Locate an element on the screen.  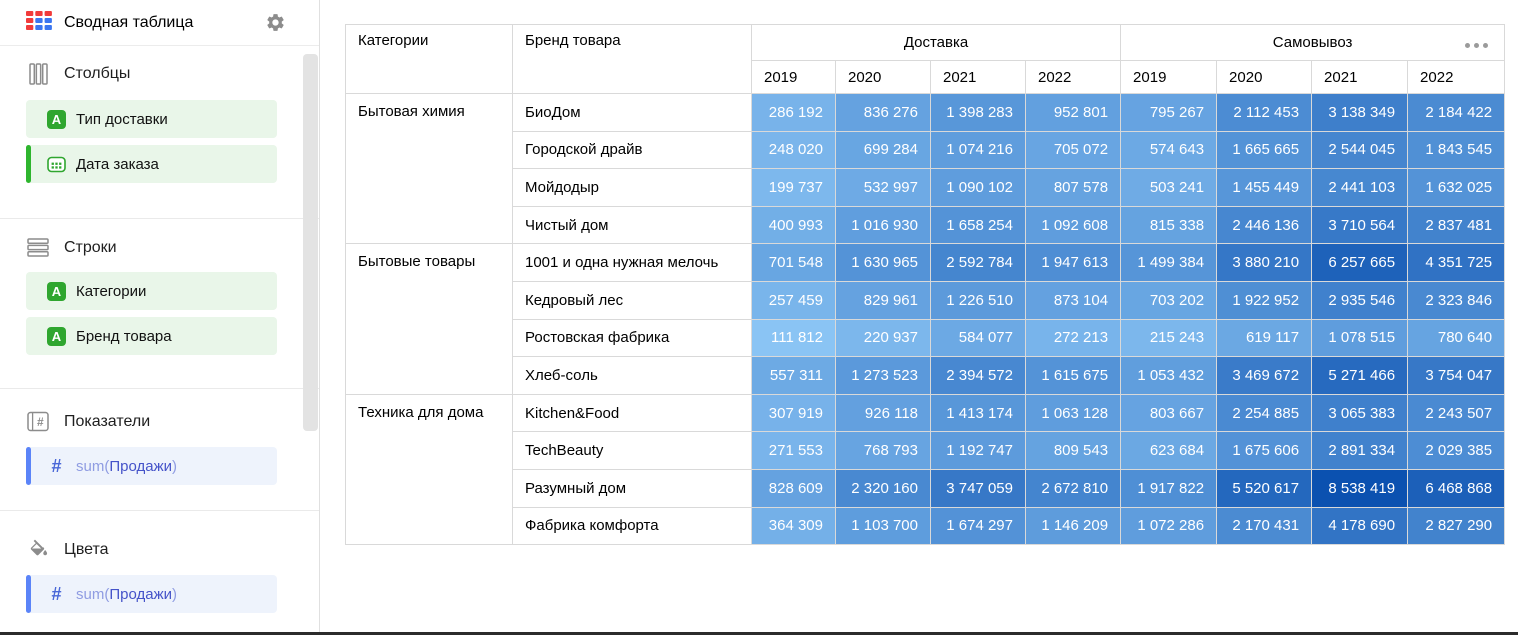
value-cell: 3 880 210 is located at coordinates (1264, 262).